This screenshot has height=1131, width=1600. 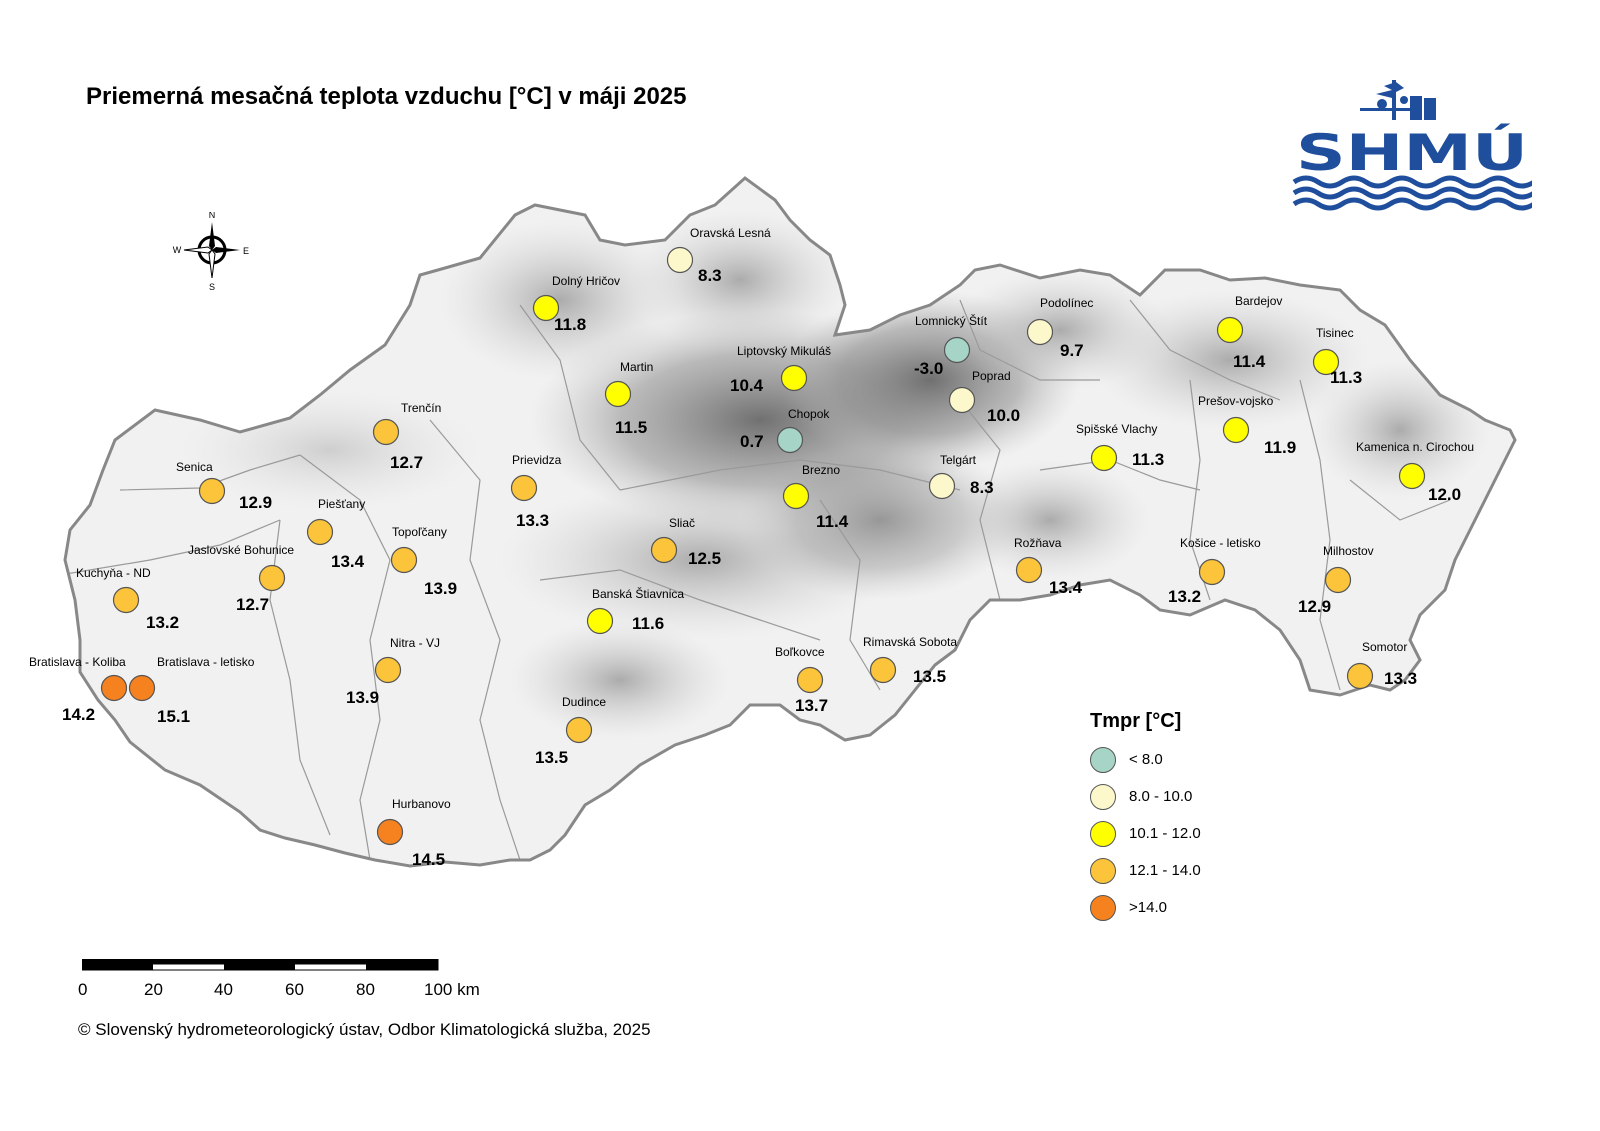 What do you see at coordinates (958, 460) in the screenshot?
I see `station-name: Telgárt` at bounding box center [958, 460].